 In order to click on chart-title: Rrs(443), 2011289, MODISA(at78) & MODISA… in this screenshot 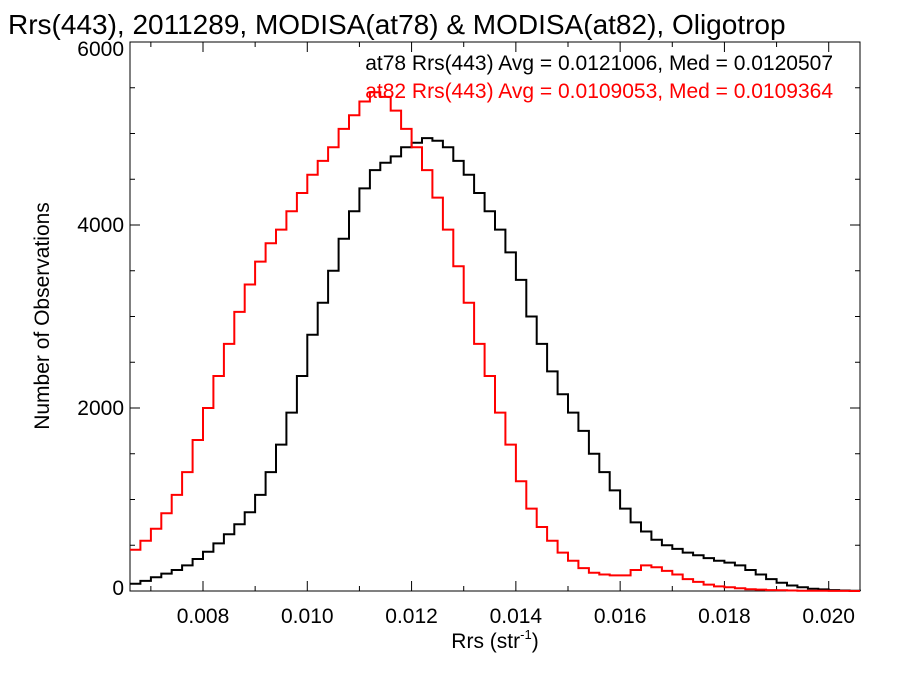, I will do `click(397, 24)`.